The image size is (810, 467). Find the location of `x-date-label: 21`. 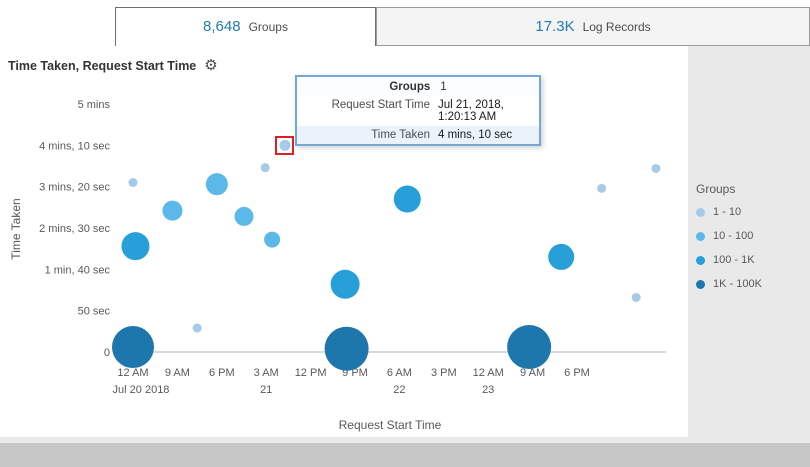

x-date-label: 21 is located at coordinates (266, 390).